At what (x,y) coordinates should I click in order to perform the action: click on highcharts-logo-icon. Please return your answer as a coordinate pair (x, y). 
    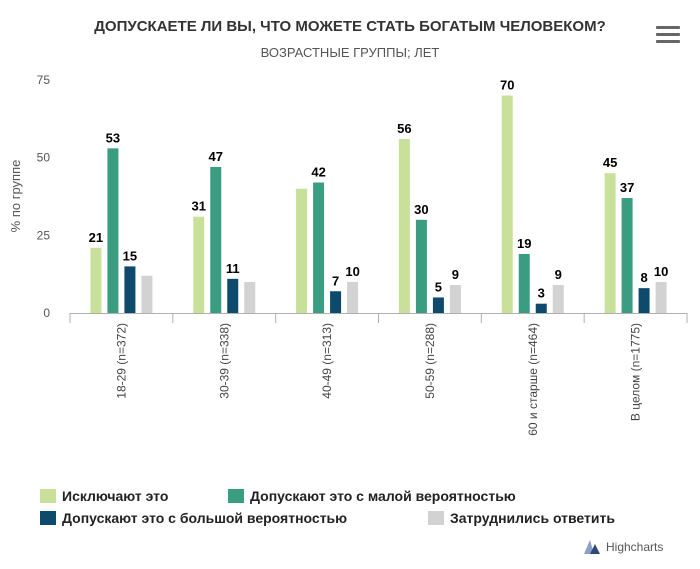
    Looking at the image, I should click on (592, 547).